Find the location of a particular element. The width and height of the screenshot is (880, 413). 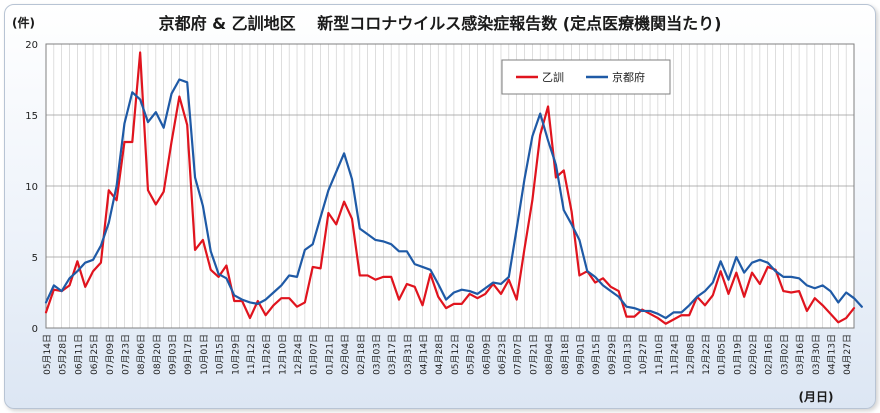

x-tick-label: 02月18日 is located at coordinates (361, 354).